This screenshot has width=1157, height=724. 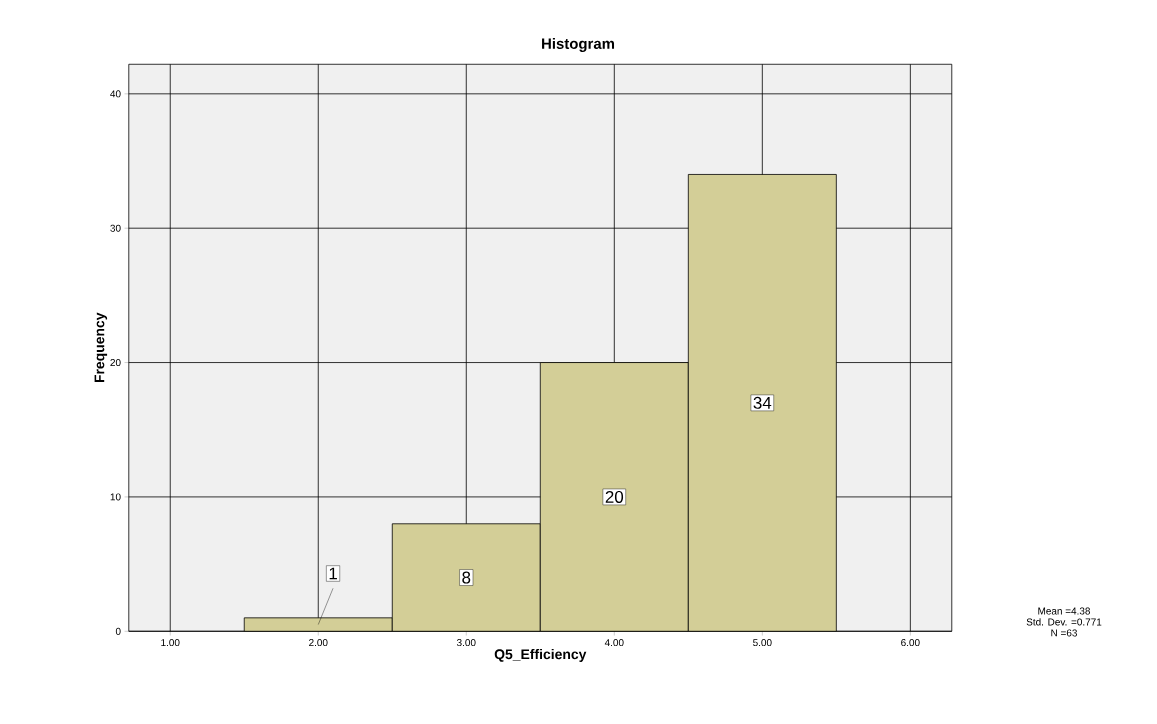 I want to click on x-tick-label: 1.00, so click(x=170, y=643).